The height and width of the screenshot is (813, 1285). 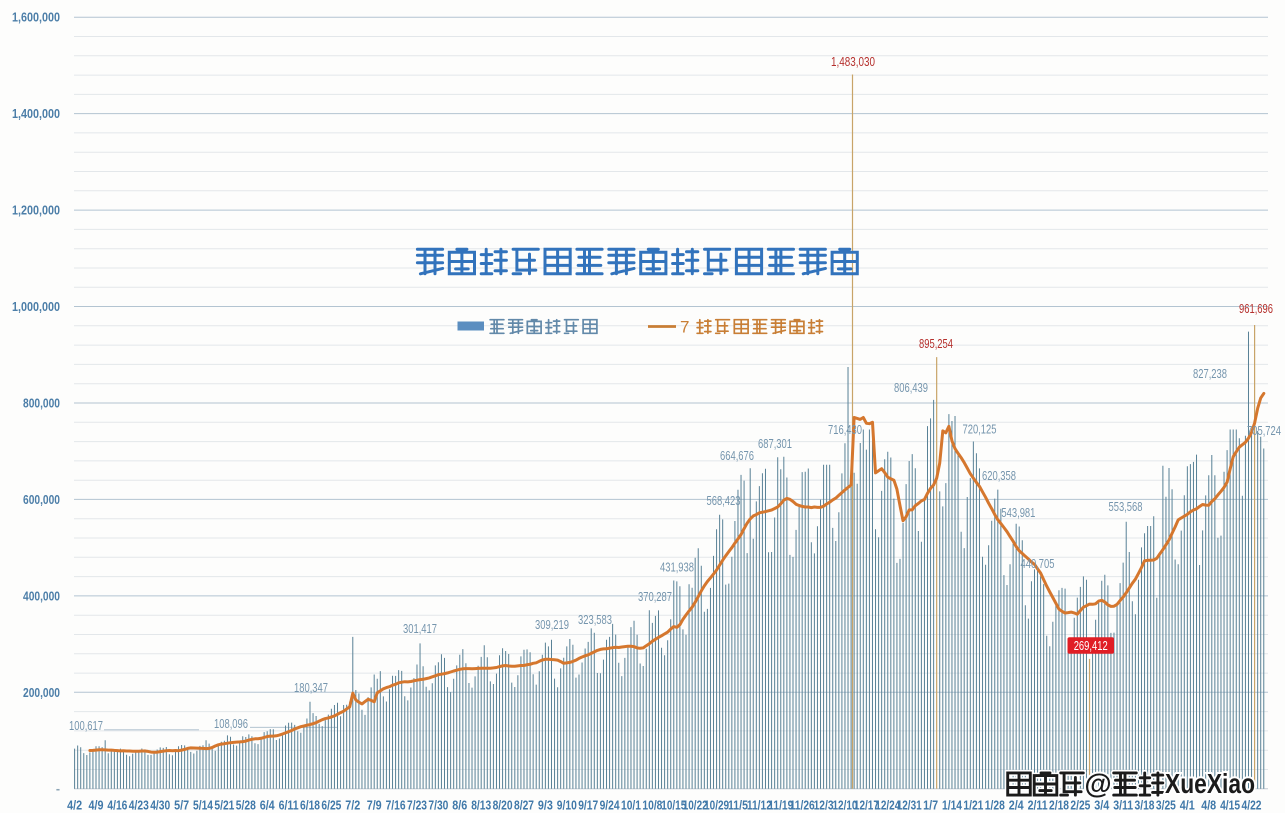 What do you see at coordinates (737, 455) in the screenshot?
I see `svg-text: 664,676` at bounding box center [737, 455].